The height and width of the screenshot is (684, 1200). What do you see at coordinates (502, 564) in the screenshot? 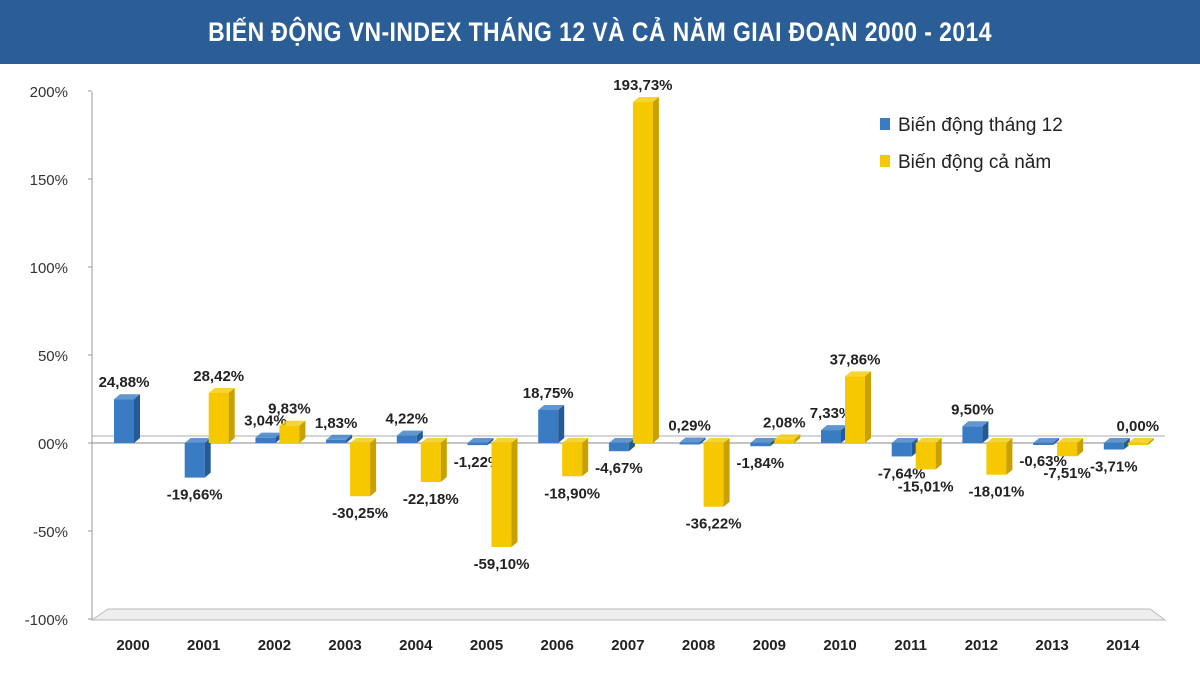
I see `data-label: -59,10%` at bounding box center [502, 564].